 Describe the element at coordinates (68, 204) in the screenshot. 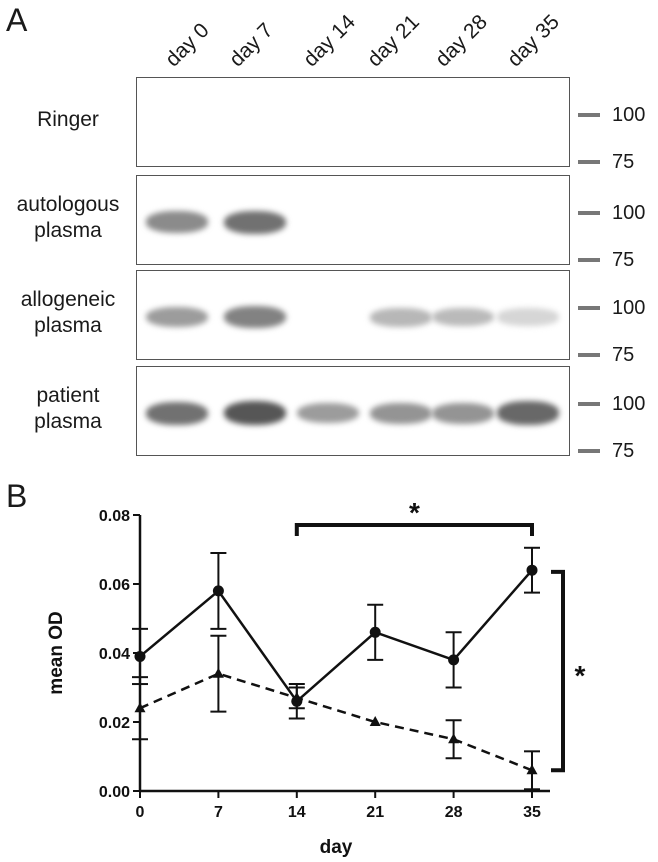

I see `blot-row-label-line: autologous` at that location.